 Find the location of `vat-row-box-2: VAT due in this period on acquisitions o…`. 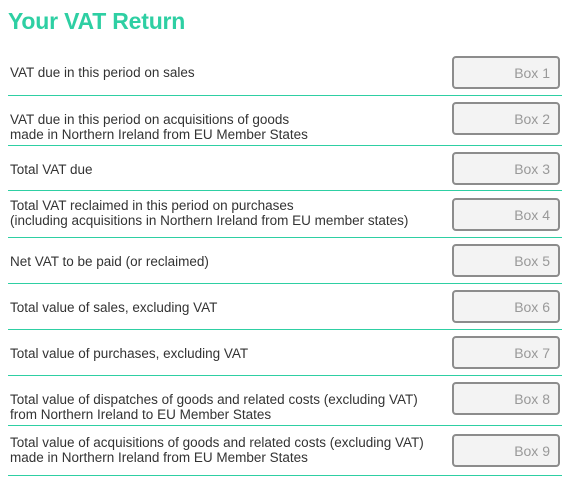

vat-row-box-2: VAT due in this period on acquisitions o… is located at coordinates (285, 121).